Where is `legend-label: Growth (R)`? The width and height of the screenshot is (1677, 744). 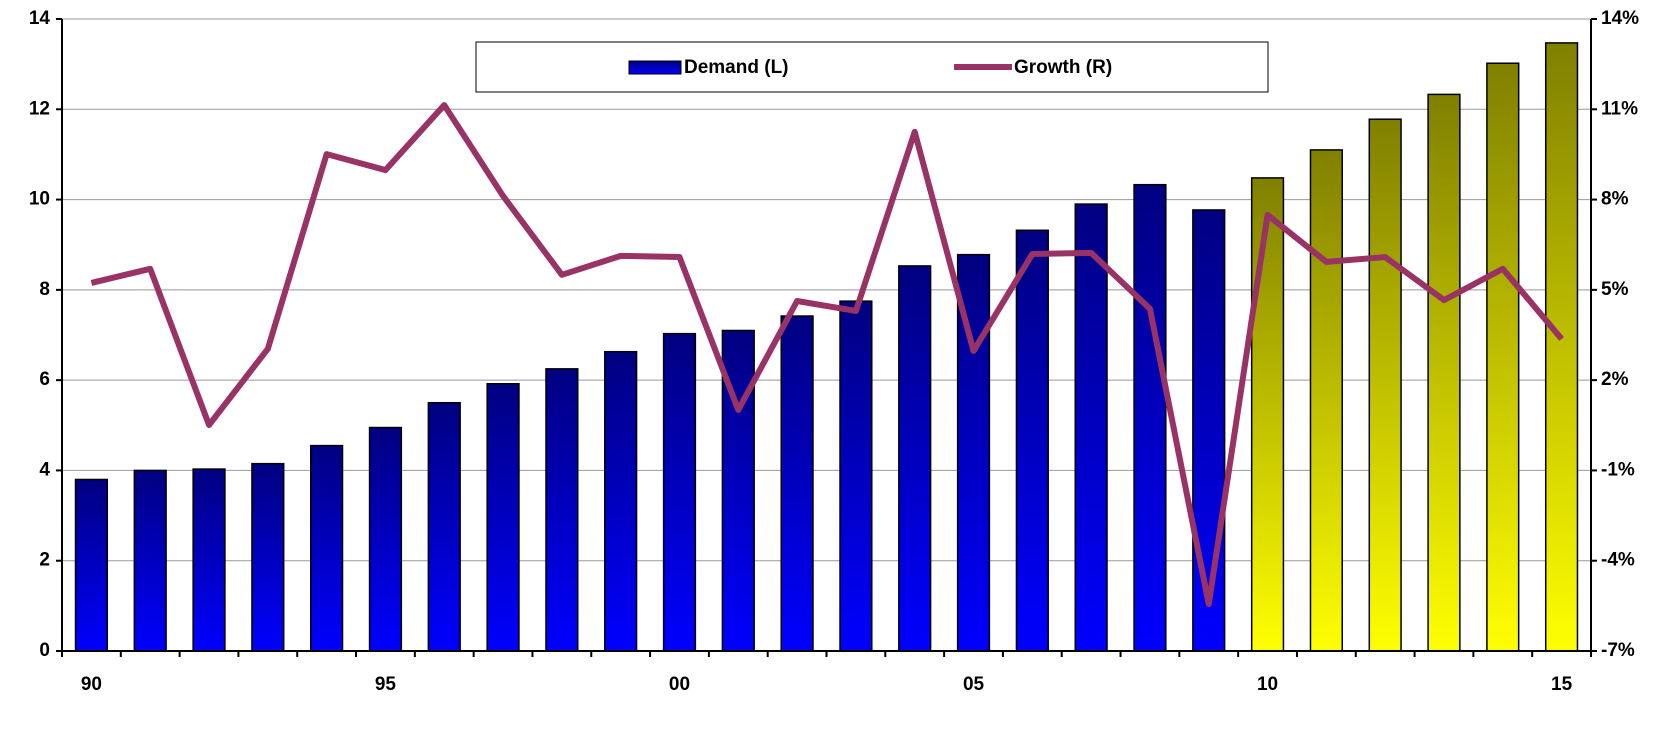 legend-label: Growth (R) is located at coordinates (1063, 67).